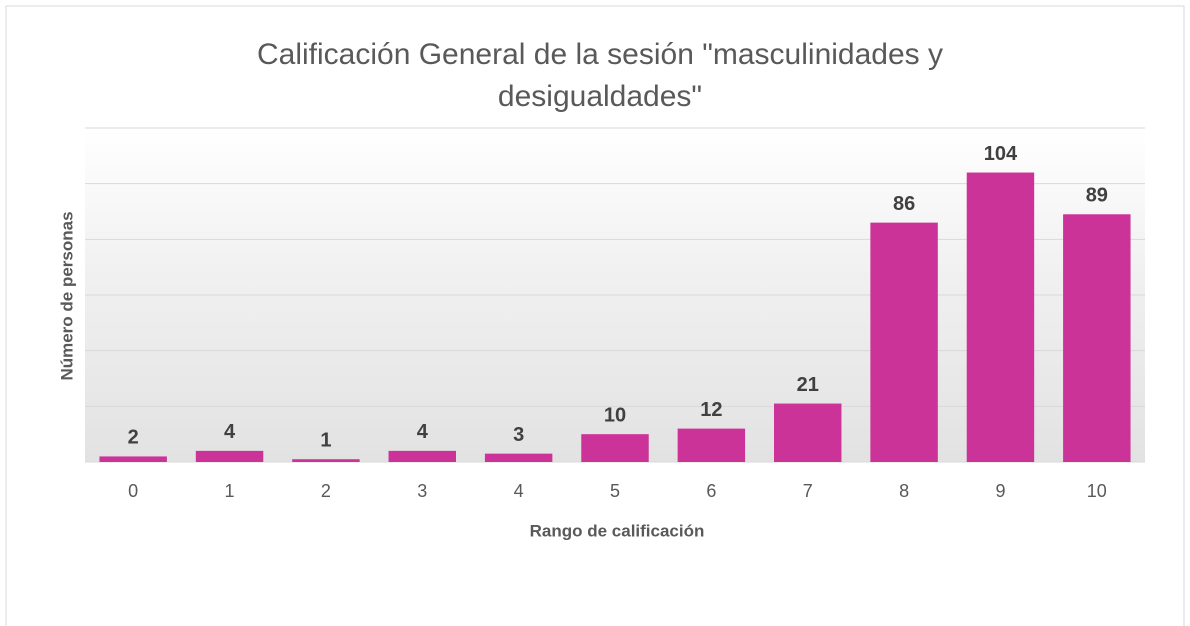 The image size is (1190, 626). I want to click on x-tick-label: 6, so click(711, 491).